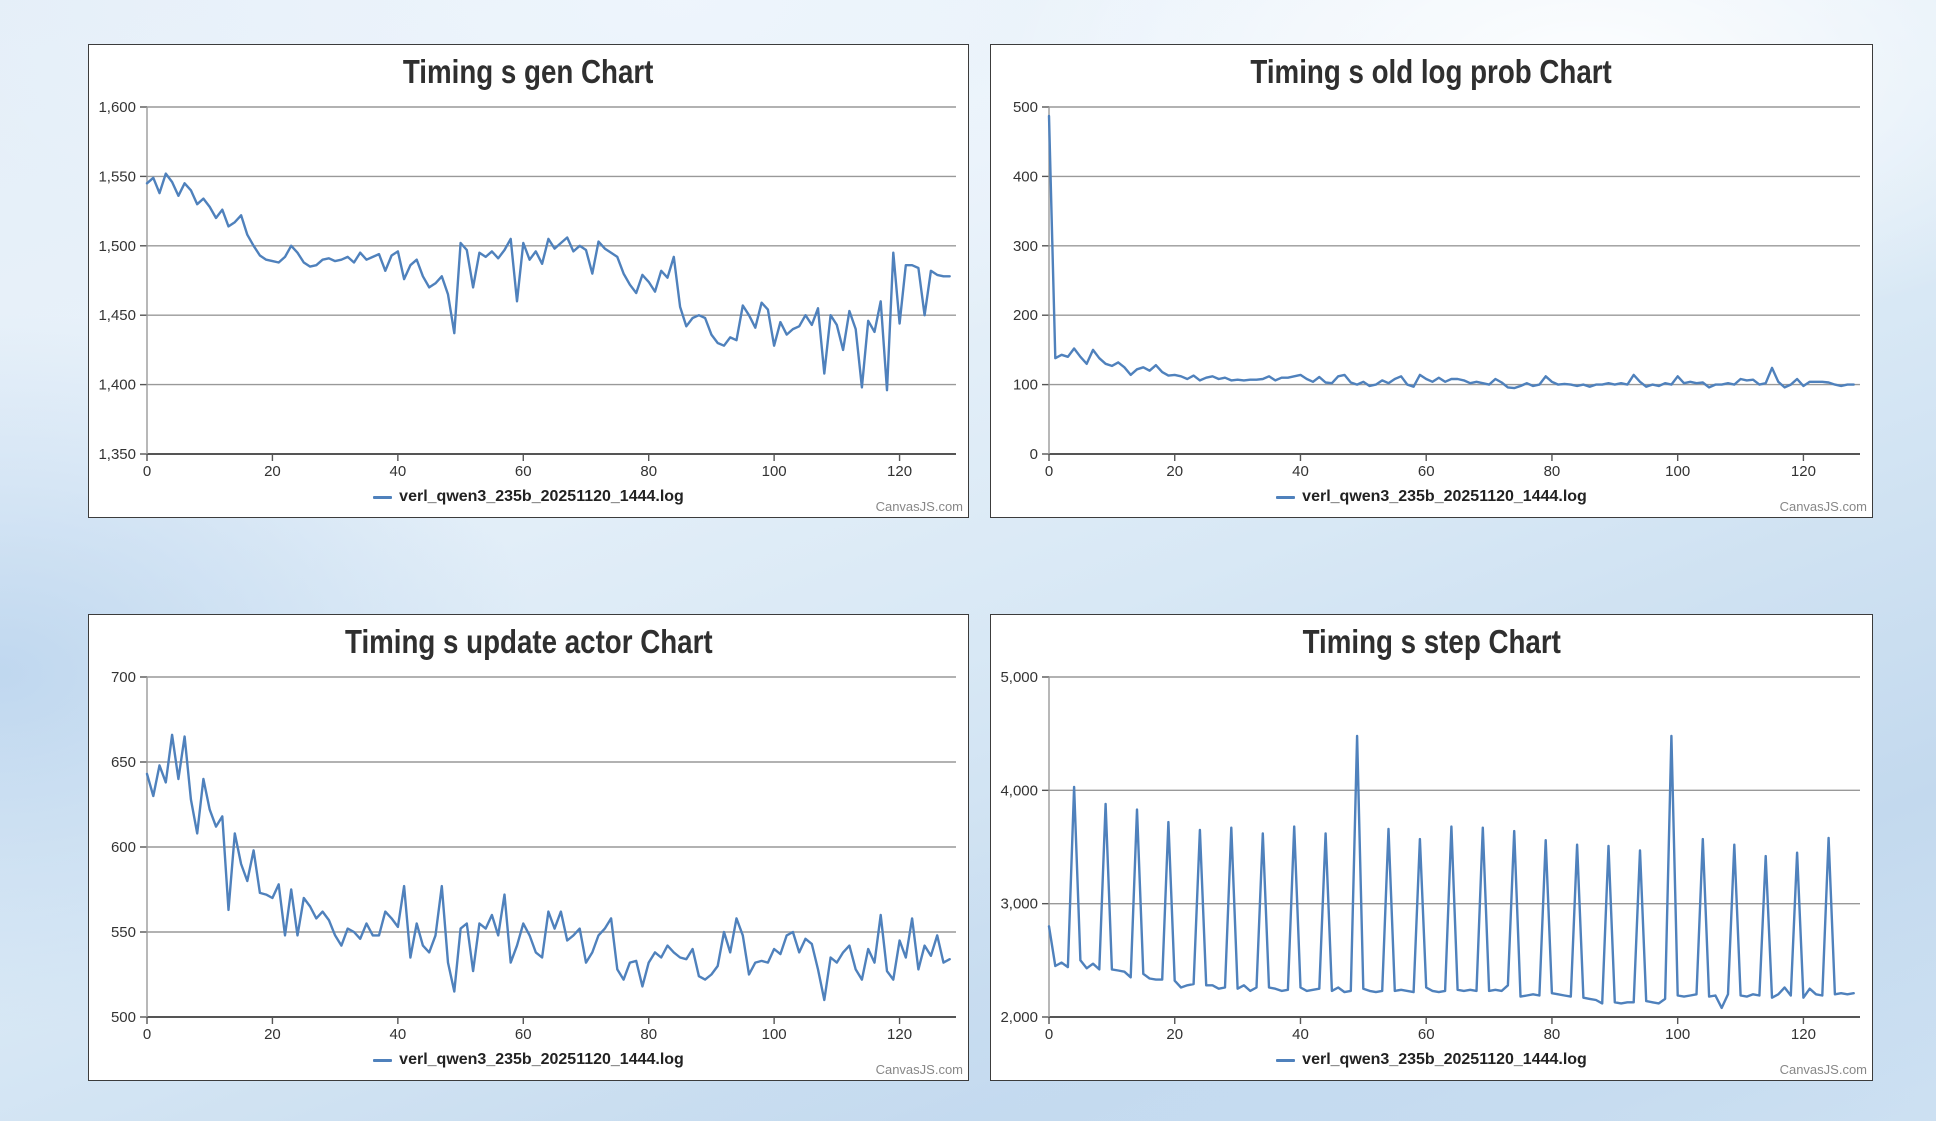 The width and height of the screenshot is (1936, 1121). I want to click on svg-text: 3,000, so click(1019, 904).